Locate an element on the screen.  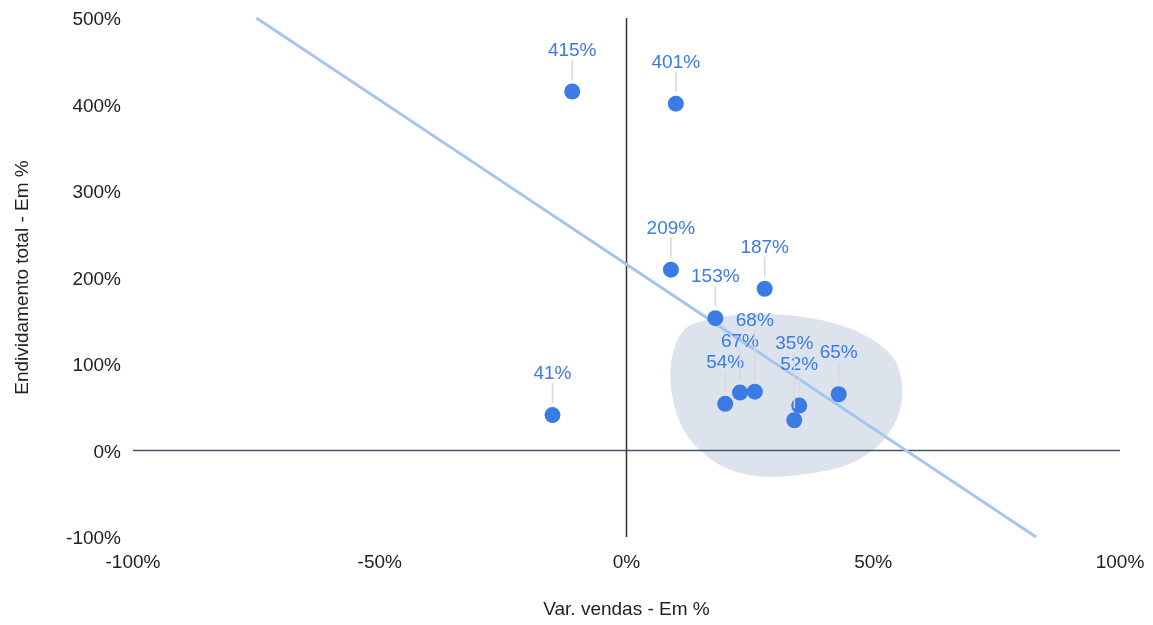
y-axis-title: Endividamento total - Em % is located at coordinates (21, 277).